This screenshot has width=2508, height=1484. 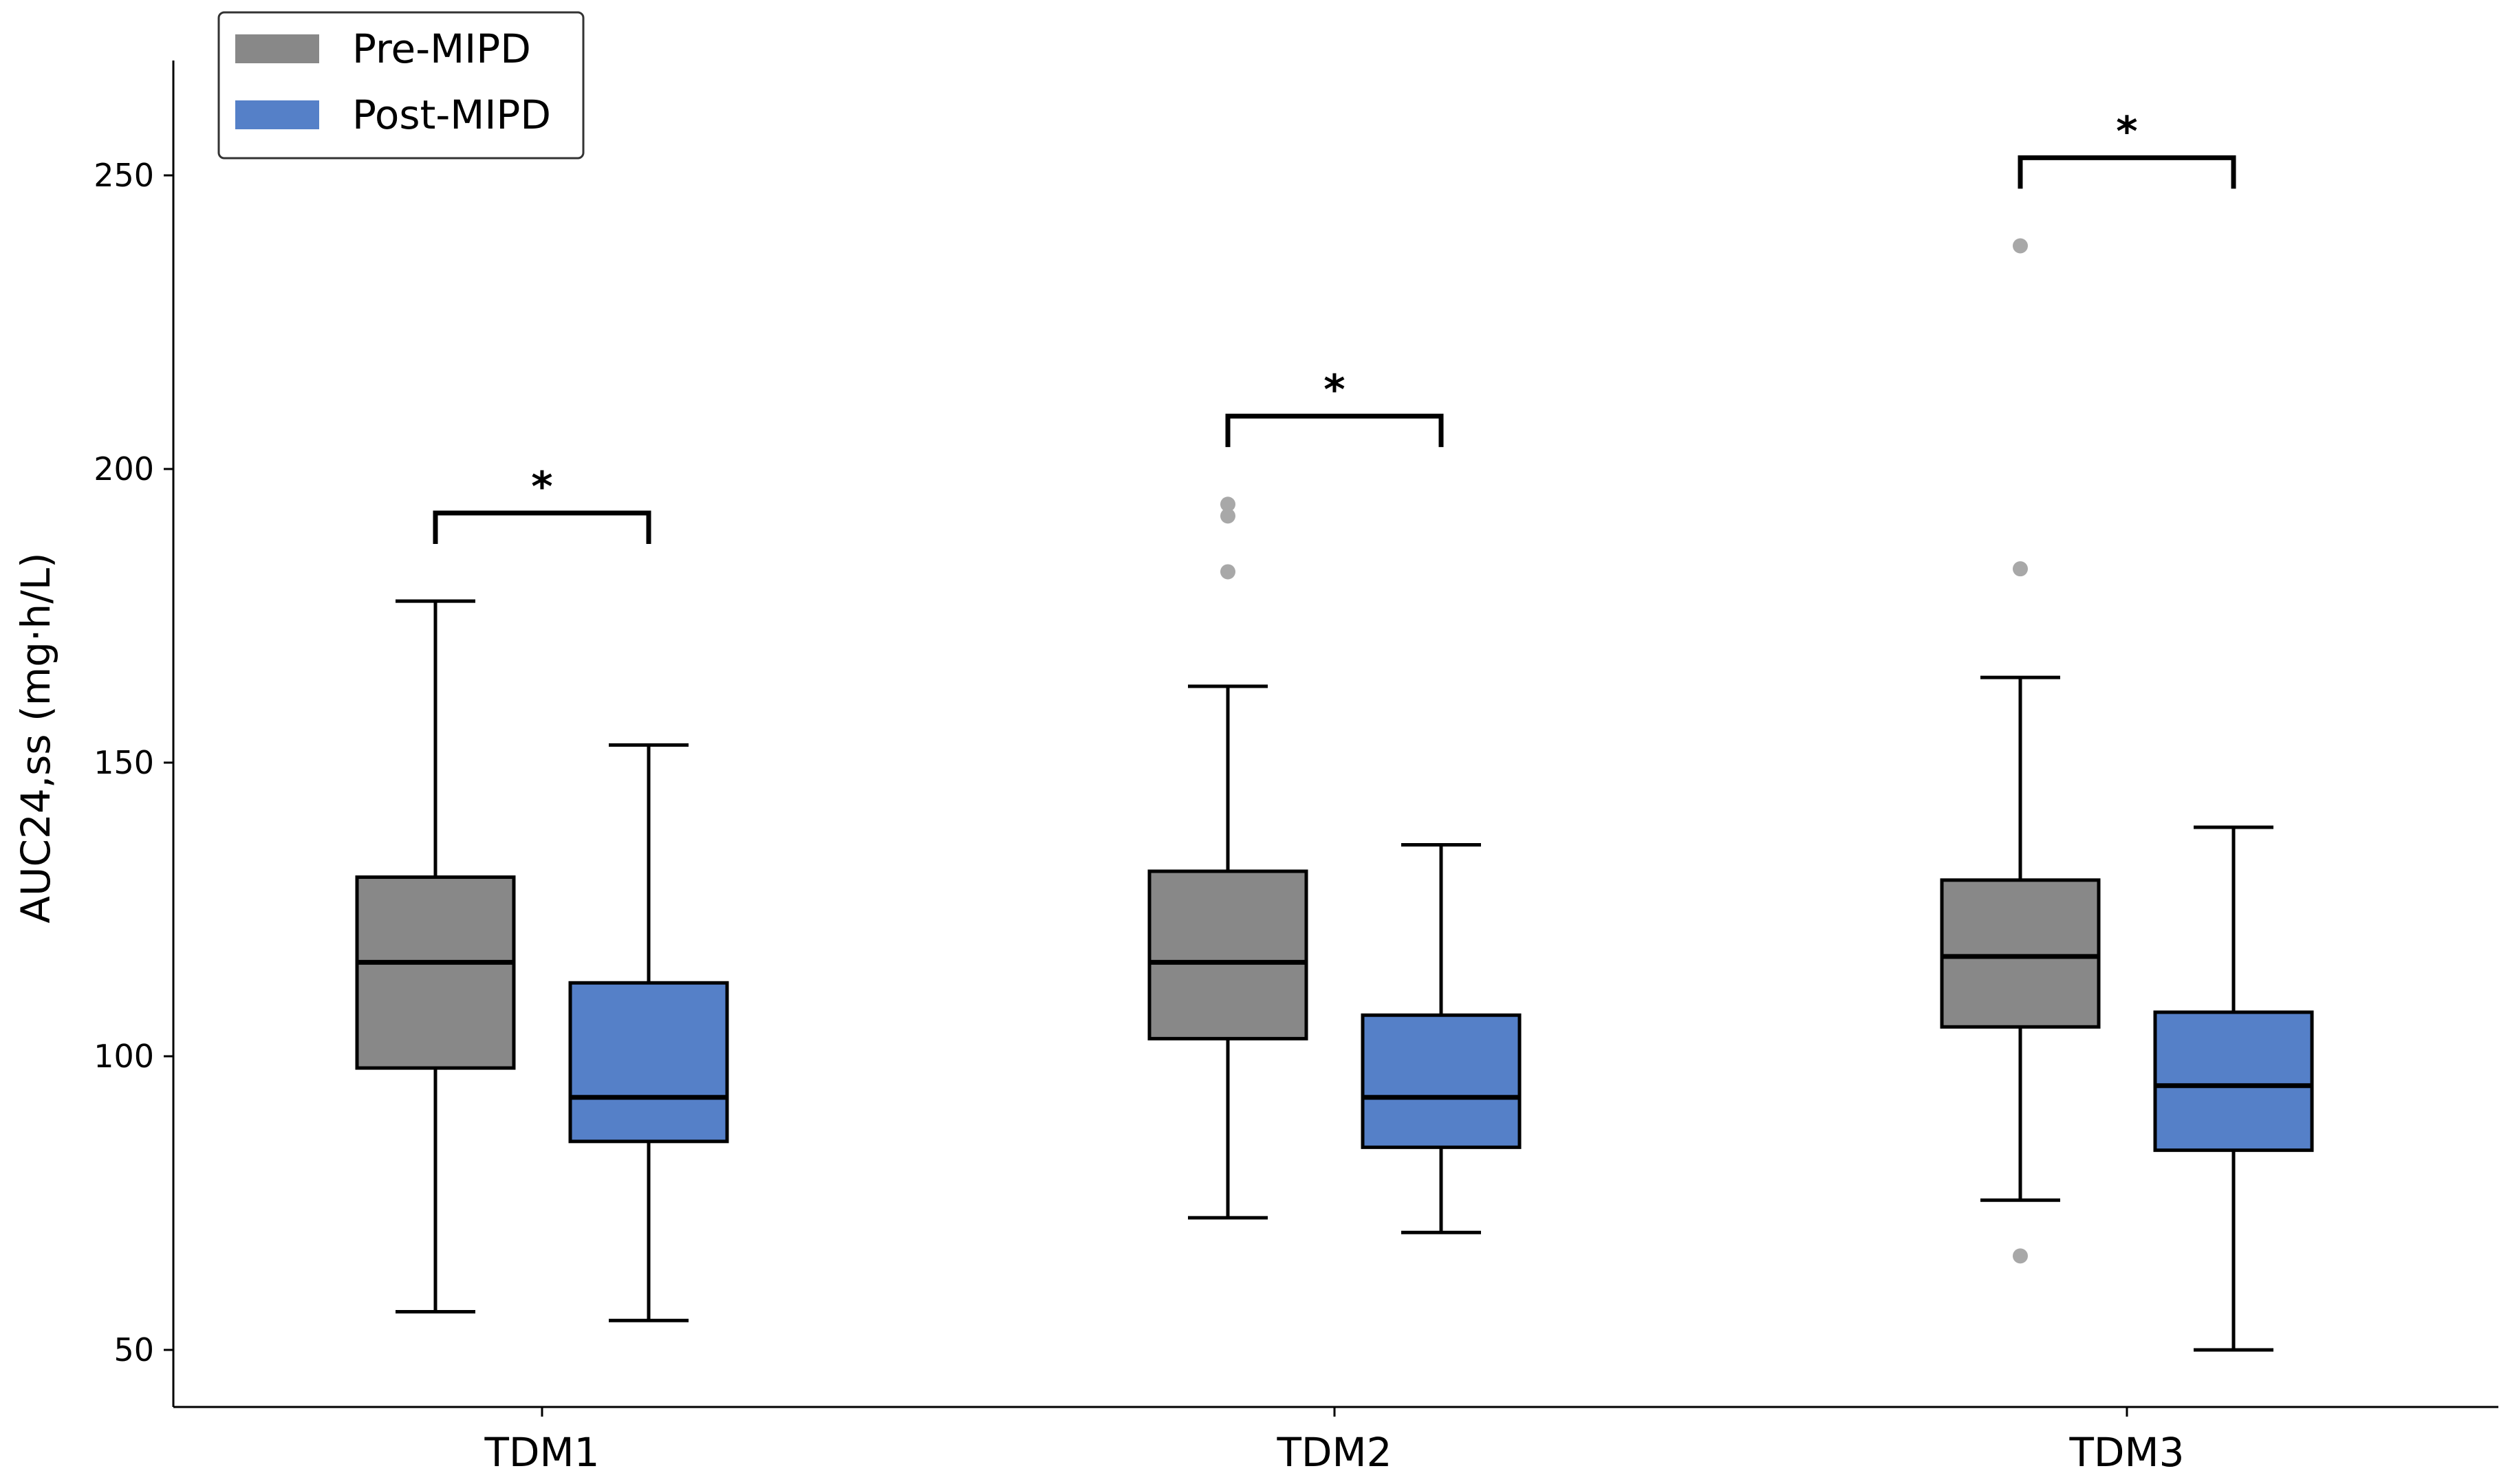 What do you see at coordinates (2126, 1453) in the screenshot?
I see `x-tick-label-tdm3: TDM3` at bounding box center [2126, 1453].